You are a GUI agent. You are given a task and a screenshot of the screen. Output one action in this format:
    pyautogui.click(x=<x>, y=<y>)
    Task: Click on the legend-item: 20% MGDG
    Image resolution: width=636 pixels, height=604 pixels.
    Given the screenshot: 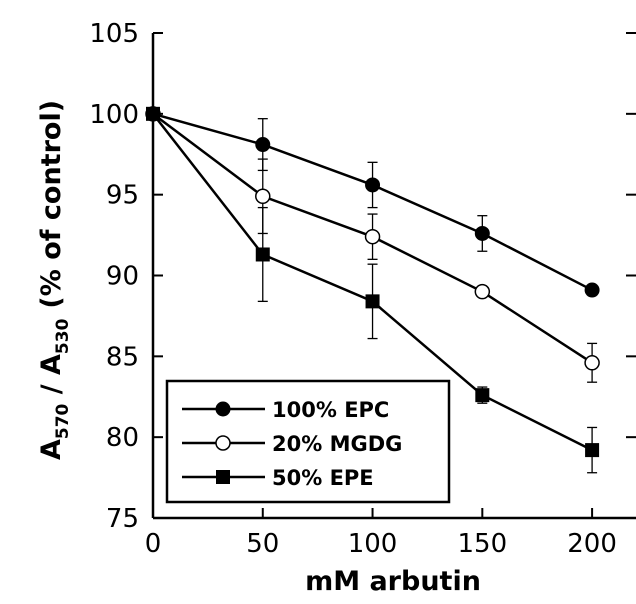 What is the action you would take?
    pyautogui.click(x=292, y=444)
    